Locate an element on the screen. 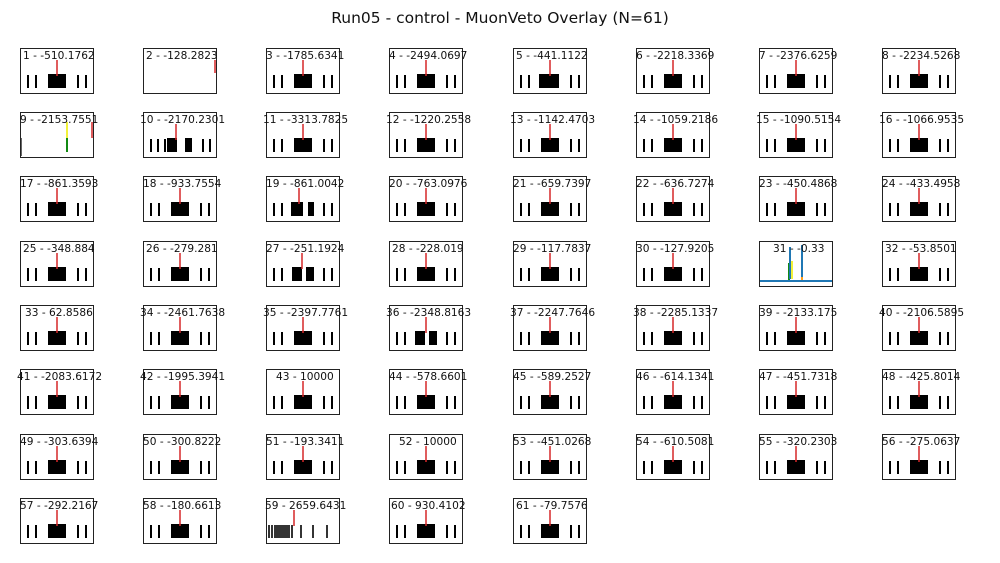 Image resolution: width=1000 pixels, height=563 pixels. panel-59: 59 - 2659.6431 is located at coordinates (305, 521).